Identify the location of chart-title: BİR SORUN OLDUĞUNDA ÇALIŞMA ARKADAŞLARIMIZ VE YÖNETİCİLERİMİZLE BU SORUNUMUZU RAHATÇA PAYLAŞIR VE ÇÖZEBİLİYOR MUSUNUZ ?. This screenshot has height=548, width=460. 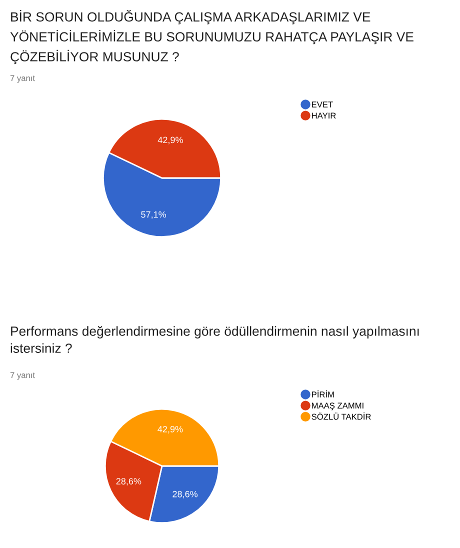
(212, 37).